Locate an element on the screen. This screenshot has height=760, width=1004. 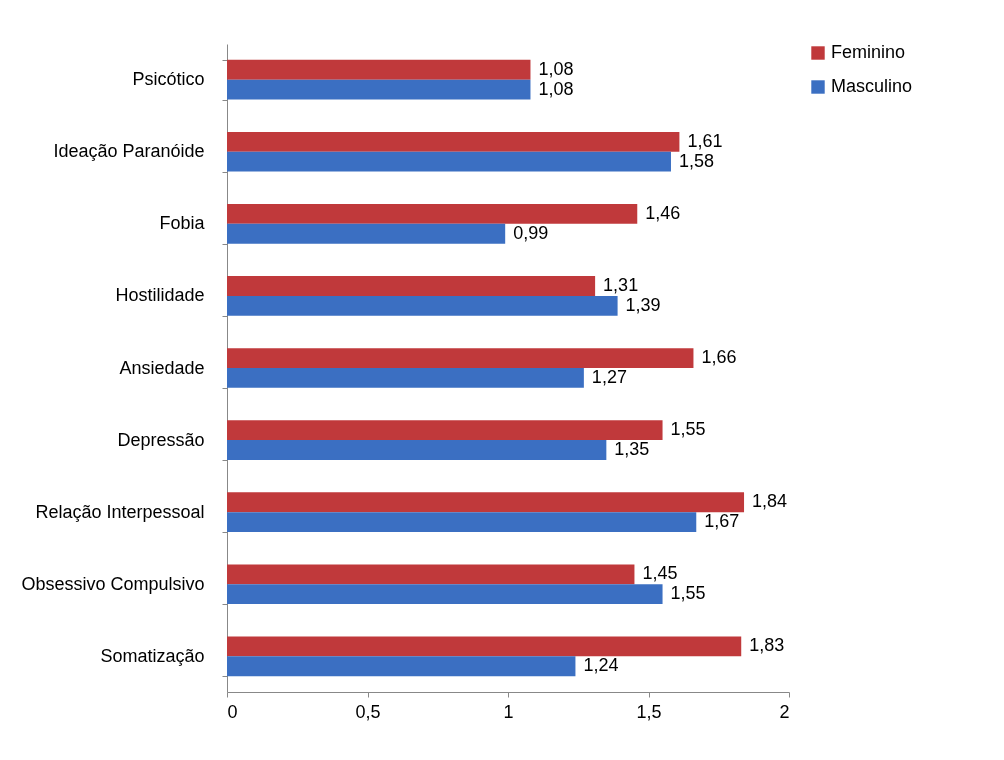
y-tick-label: Fobia is located at coordinates (182, 223).